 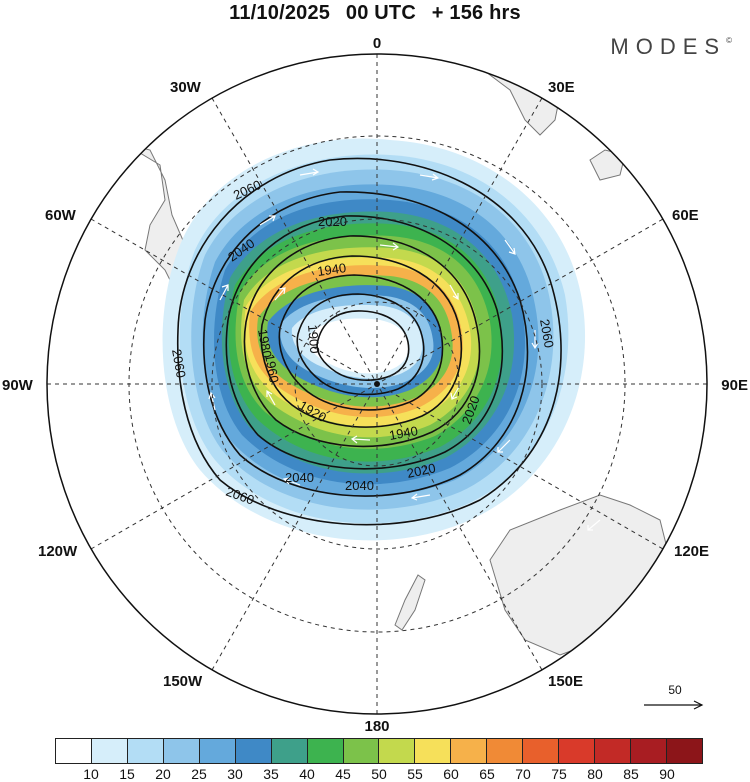 I want to click on colorbar-tick-label: 80, so click(x=595, y=774).